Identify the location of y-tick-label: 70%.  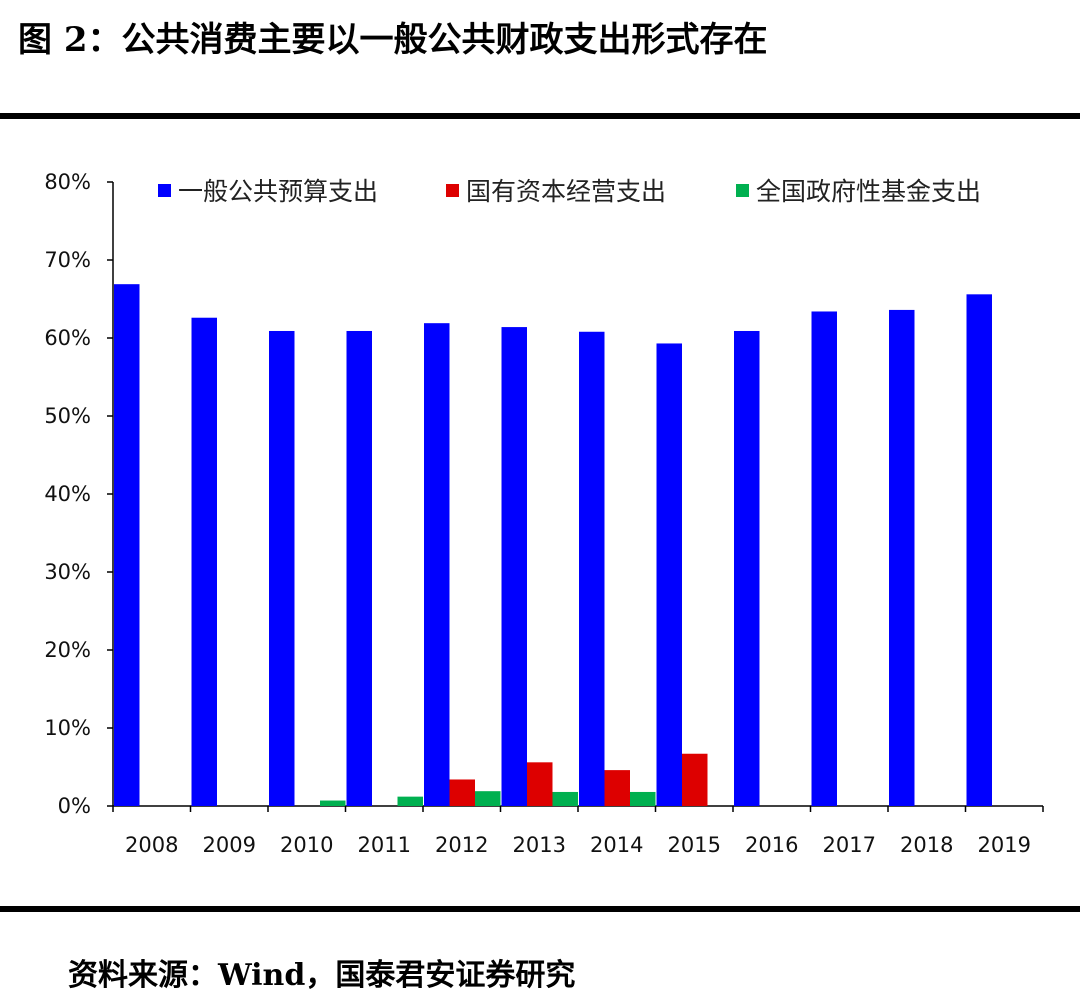
(67, 260).